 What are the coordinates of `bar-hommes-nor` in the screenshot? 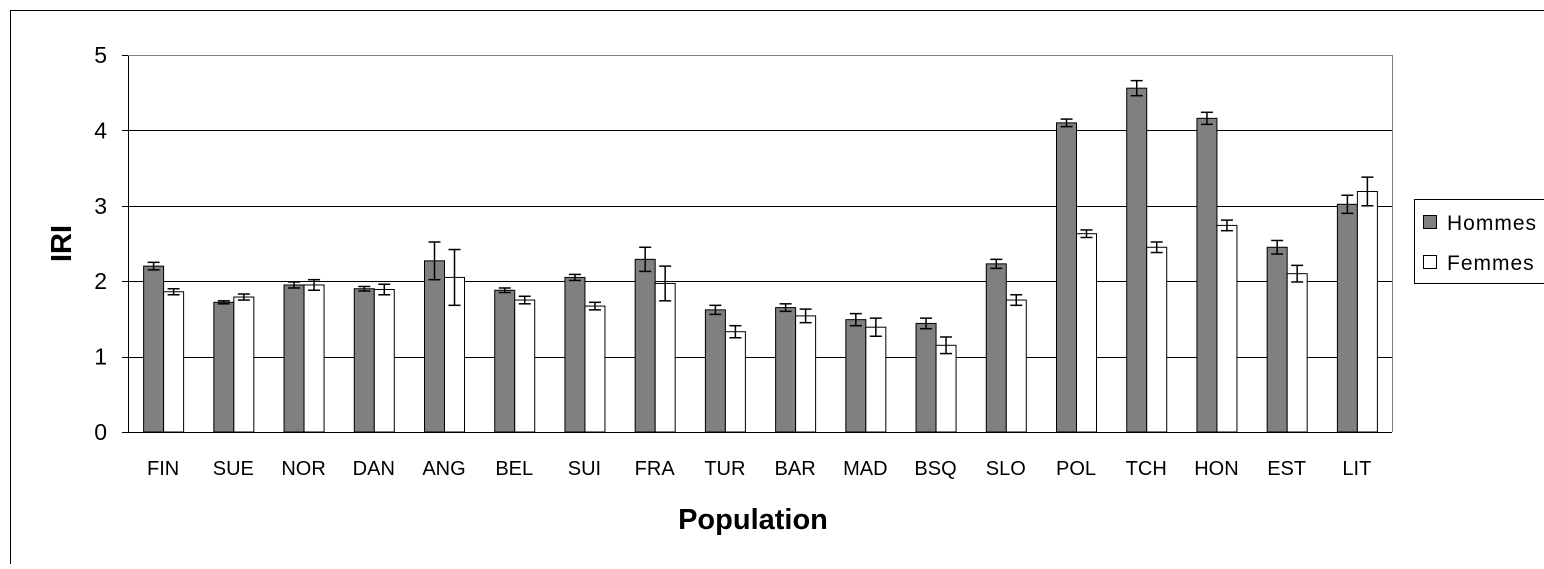 It's located at (294, 358).